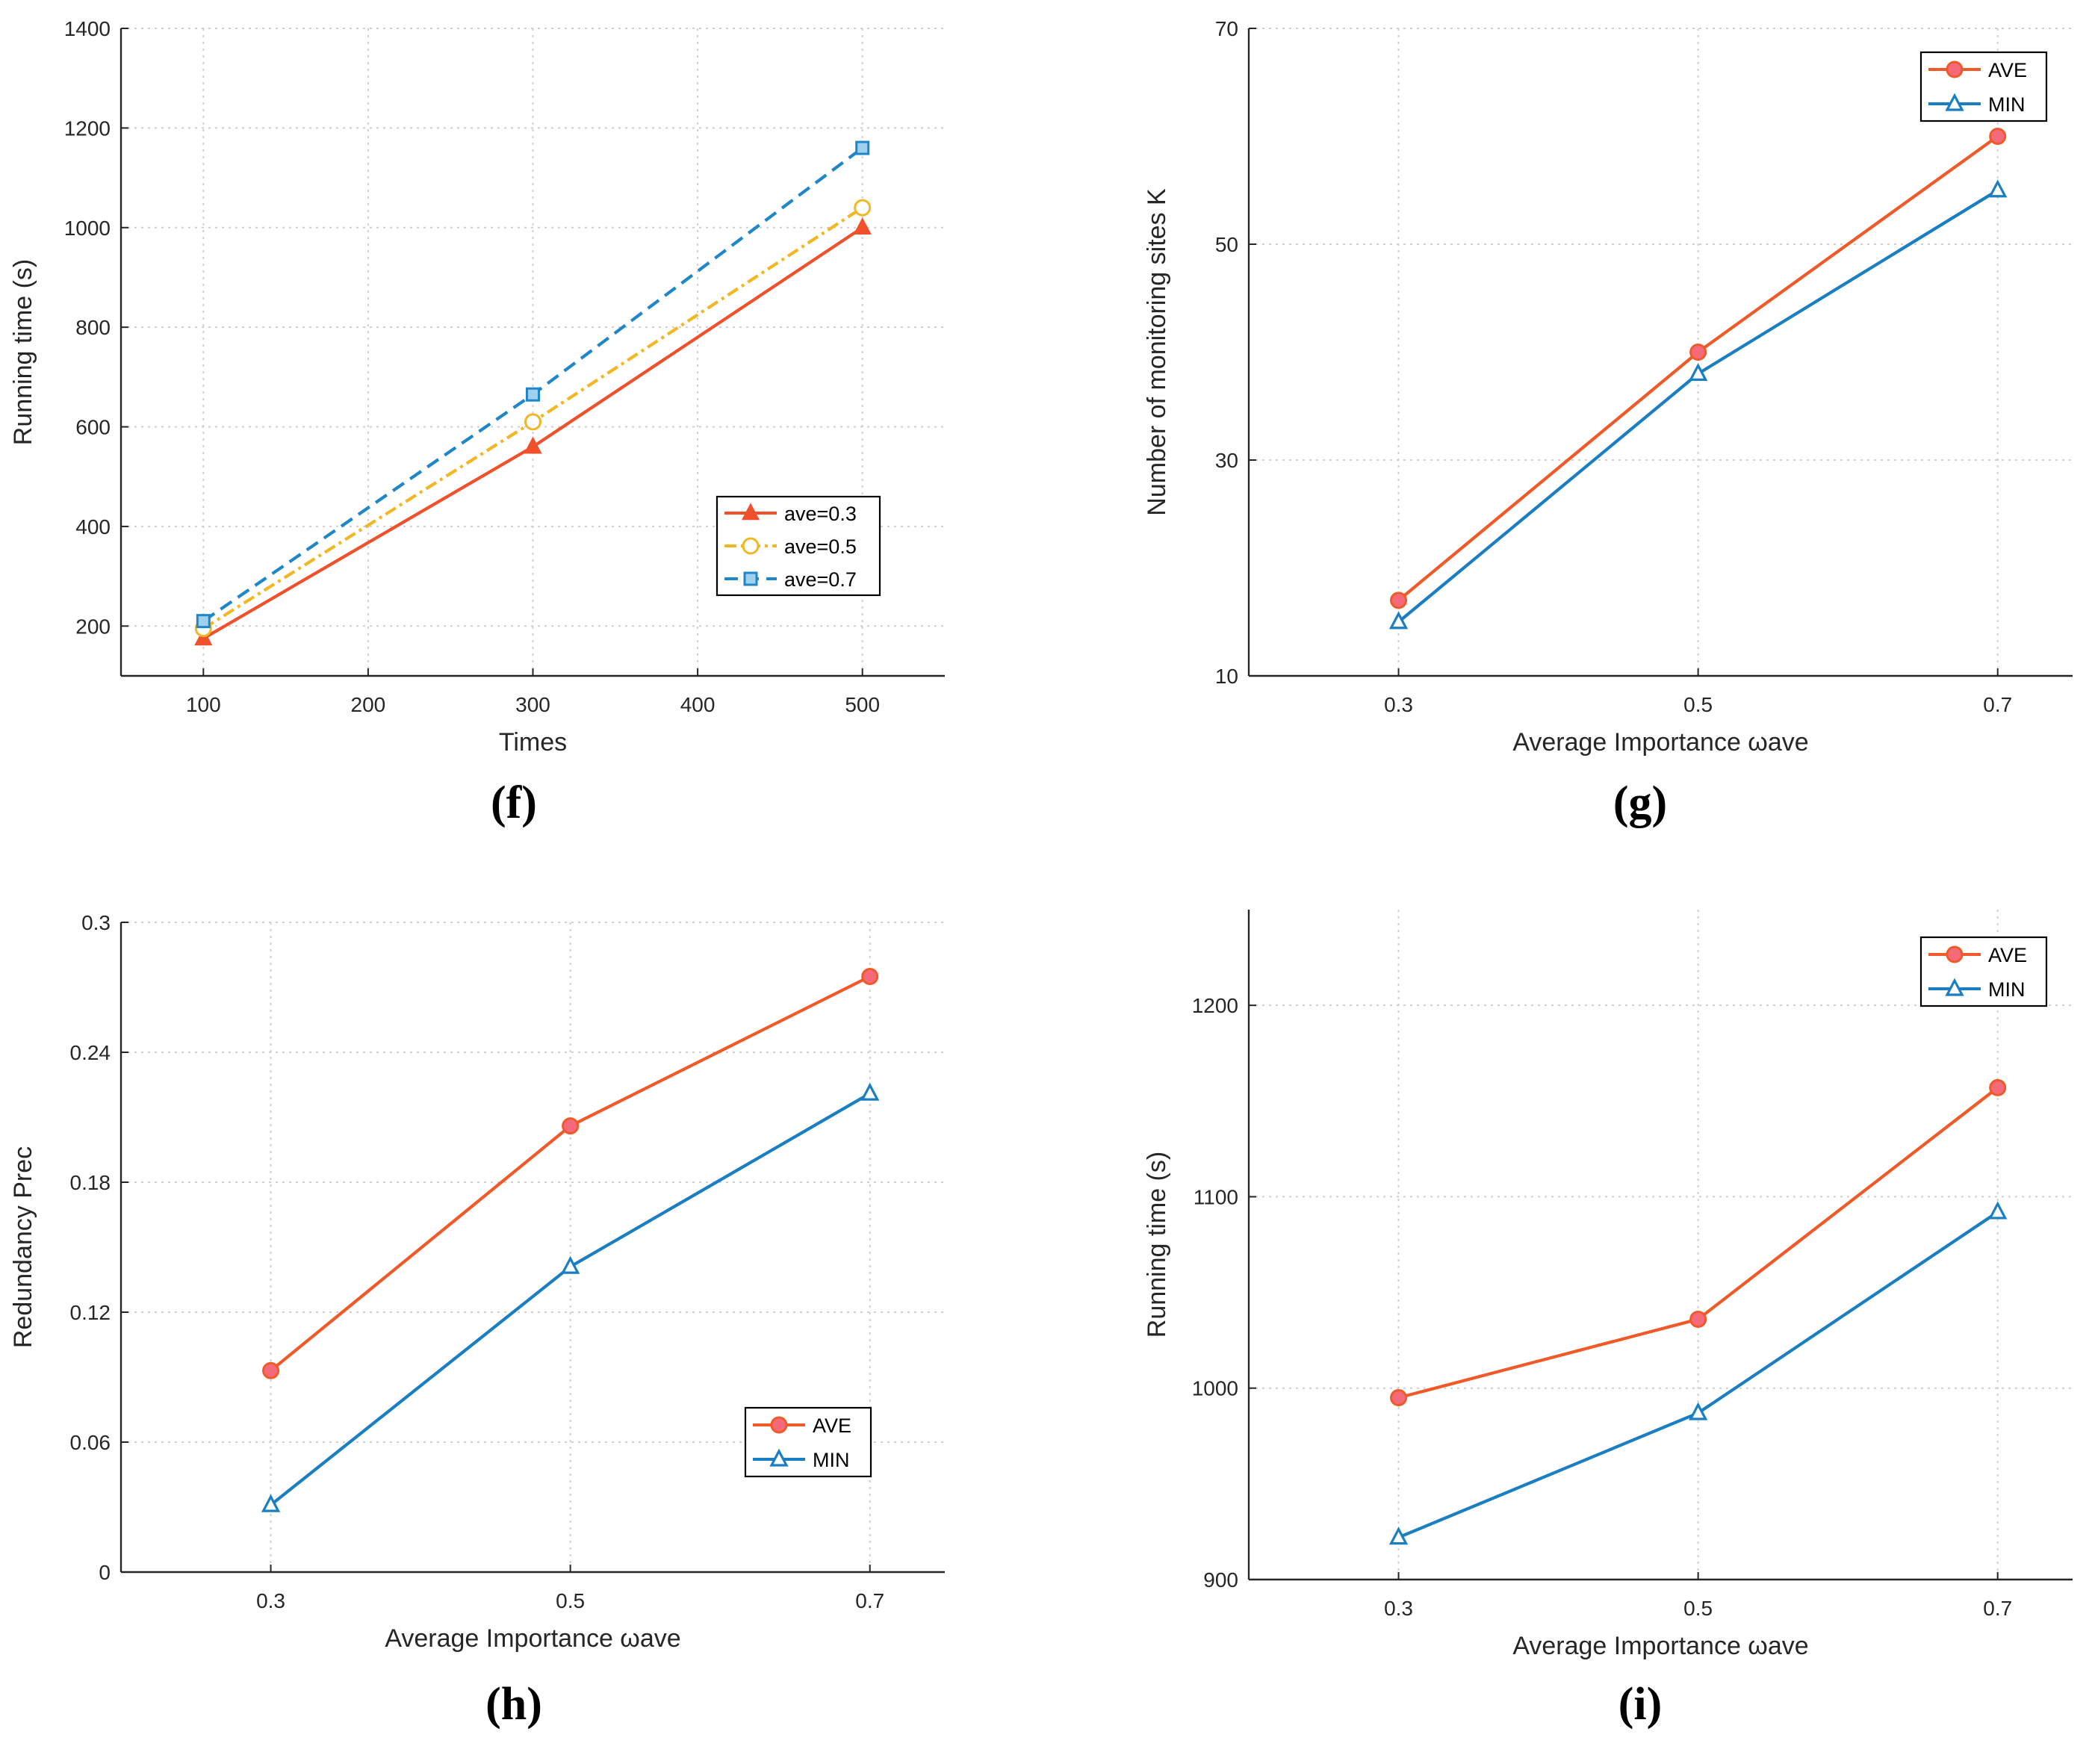  I want to click on panel-label: (h), so click(514, 1704).